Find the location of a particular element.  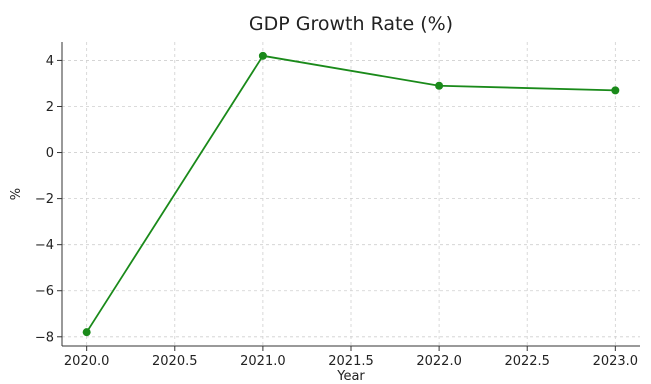

x-tick-label: 2023.0 is located at coordinates (616, 361).